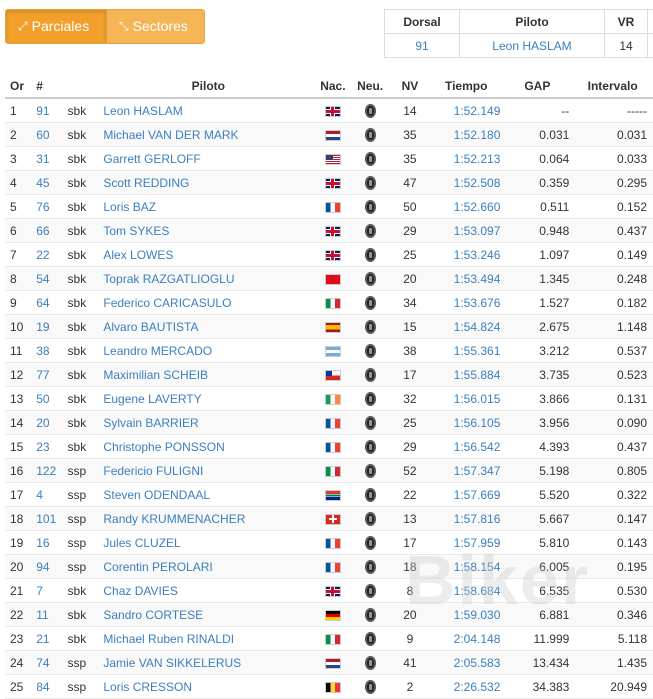  What do you see at coordinates (332, 135) in the screenshot?
I see `flag-nl-icon` at bounding box center [332, 135].